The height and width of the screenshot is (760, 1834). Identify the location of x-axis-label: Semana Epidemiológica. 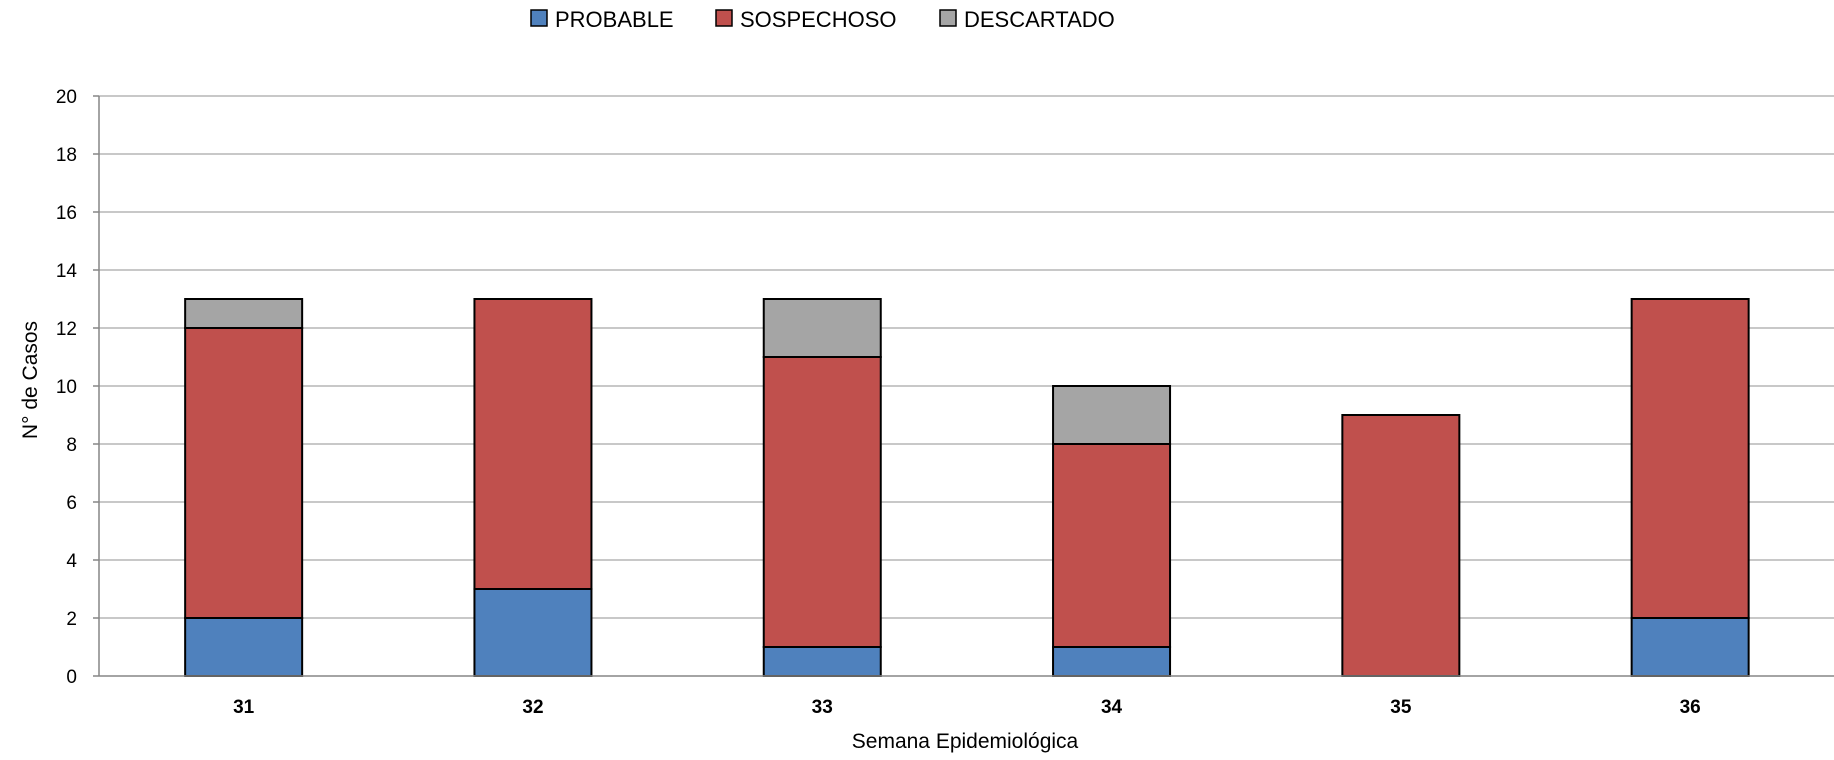
(965, 741).